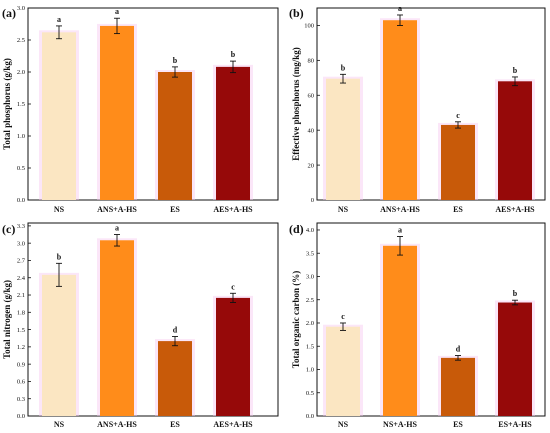 The image size is (550, 433). Describe the element at coordinates (311, 95) in the screenshot. I see `y-axis-tick-label: 60` at that location.